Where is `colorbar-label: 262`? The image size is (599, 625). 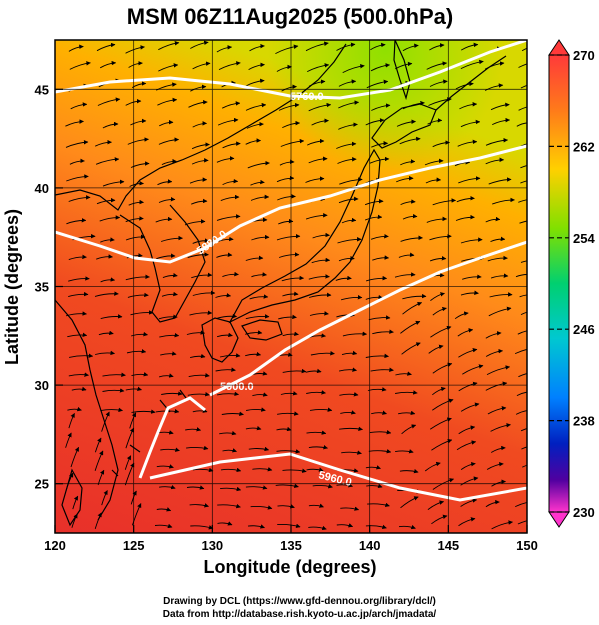
colorbar-label: 262 is located at coordinates (584, 146).